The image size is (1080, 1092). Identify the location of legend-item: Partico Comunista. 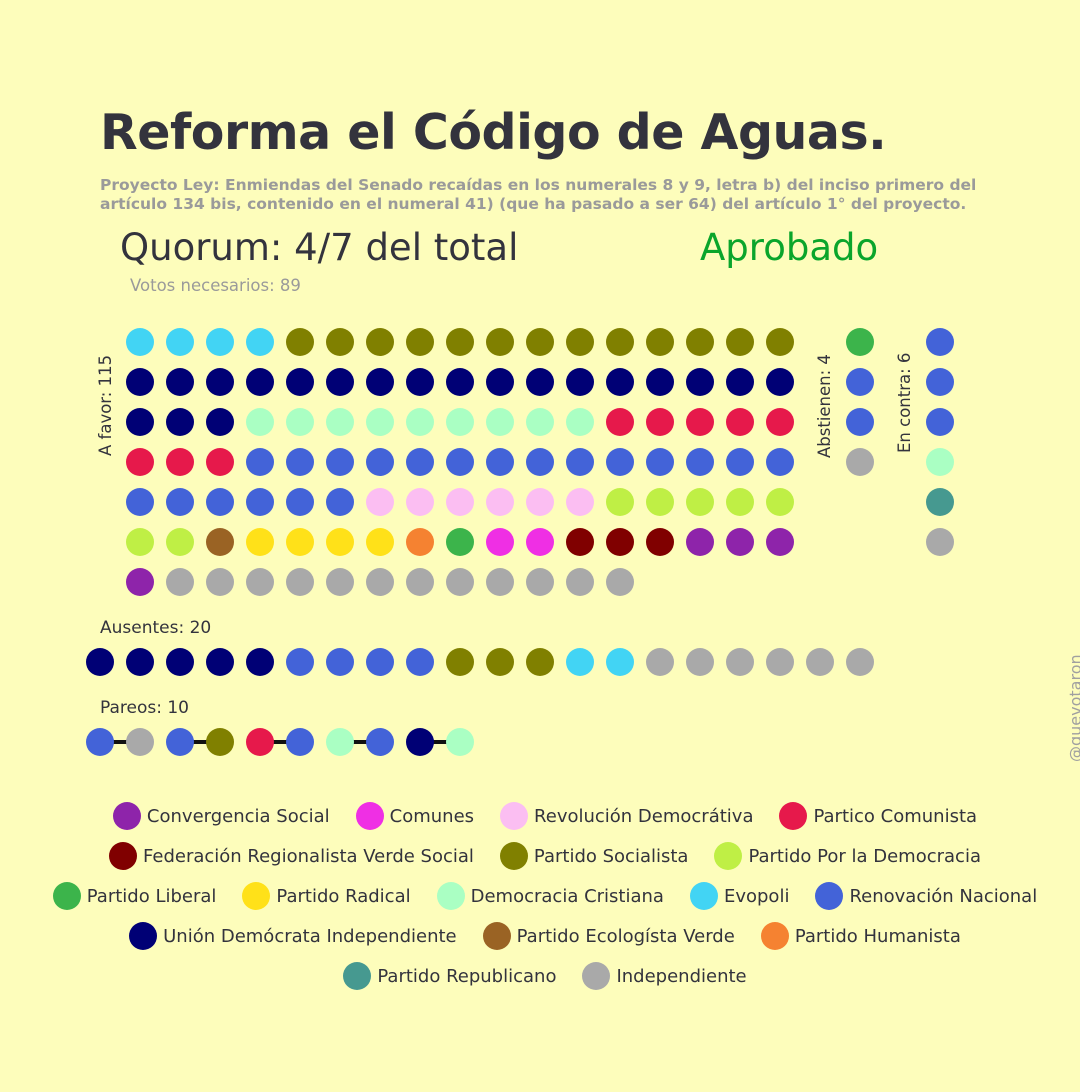
(878, 816).